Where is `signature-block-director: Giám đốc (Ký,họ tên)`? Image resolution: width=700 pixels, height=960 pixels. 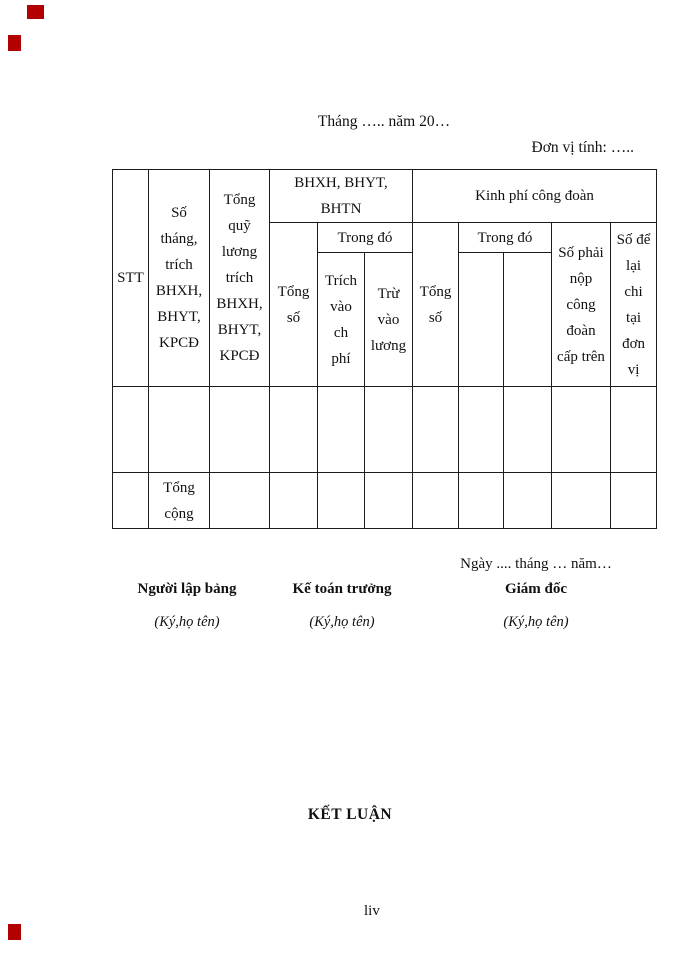 signature-block-director: Giám đốc (Ký,họ tên) is located at coordinates (536, 605).